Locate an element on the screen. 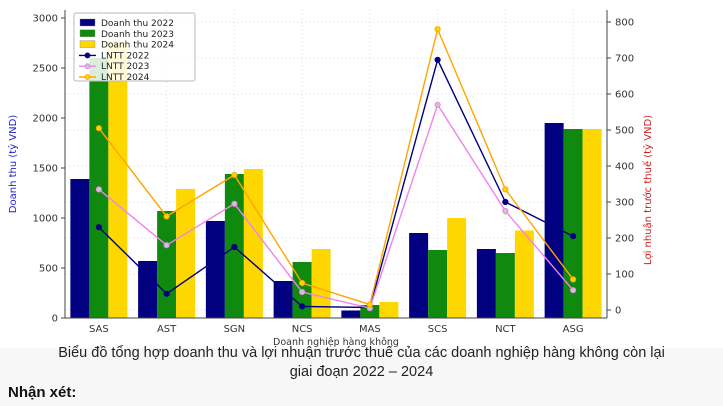 The height and width of the screenshot is (406, 723). right-tick-label: 500 is located at coordinates (624, 131).